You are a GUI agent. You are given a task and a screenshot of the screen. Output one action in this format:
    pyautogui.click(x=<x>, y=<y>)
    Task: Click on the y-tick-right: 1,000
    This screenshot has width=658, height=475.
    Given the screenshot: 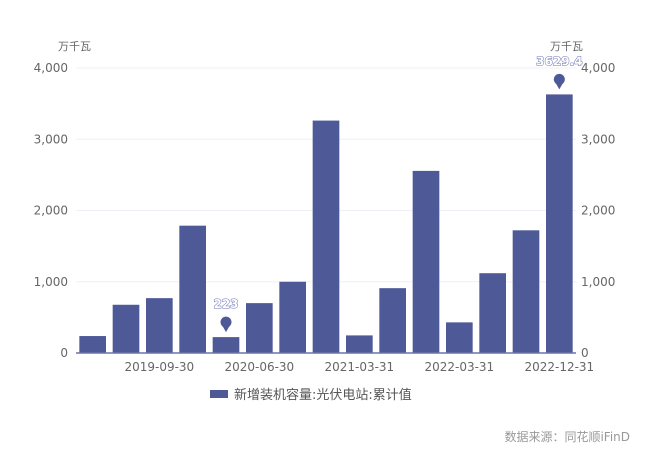 What is the action you would take?
    pyautogui.click(x=598, y=282)
    